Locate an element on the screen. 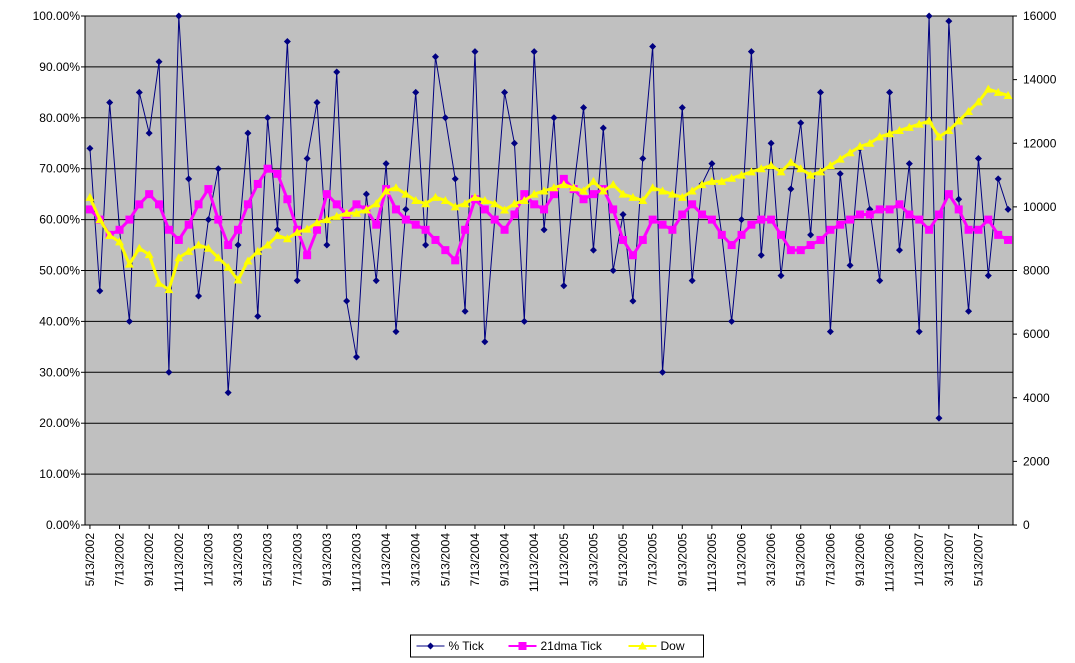 The height and width of the screenshot is (663, 1075). x-tick-label: 1/13/2006 is located at coordinates (742, 560).